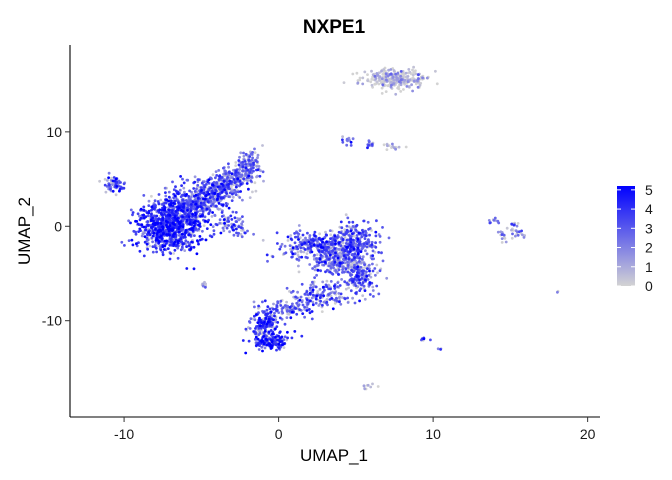 This screenshot has width=672, height=480. Describe the element at coordinates (649, 190) in the screenshot. I see `colorbar-tick-label: 5` at that location.